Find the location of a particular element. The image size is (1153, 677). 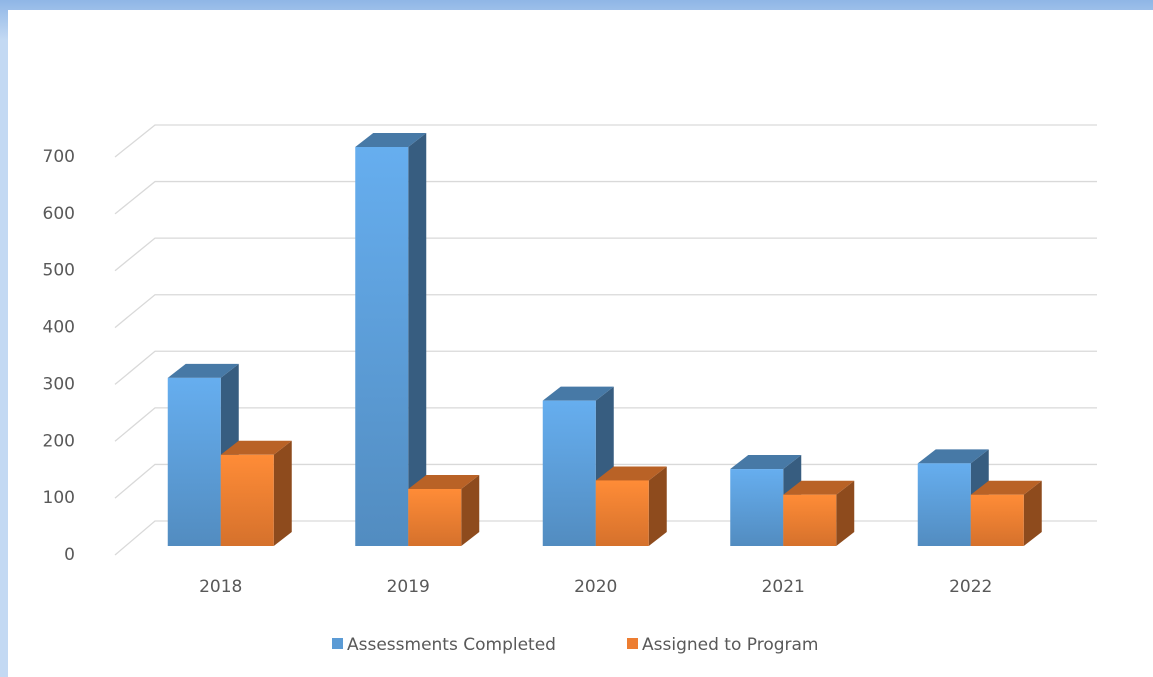

y-tick-label: 400 is located at coordinates (59, 328).